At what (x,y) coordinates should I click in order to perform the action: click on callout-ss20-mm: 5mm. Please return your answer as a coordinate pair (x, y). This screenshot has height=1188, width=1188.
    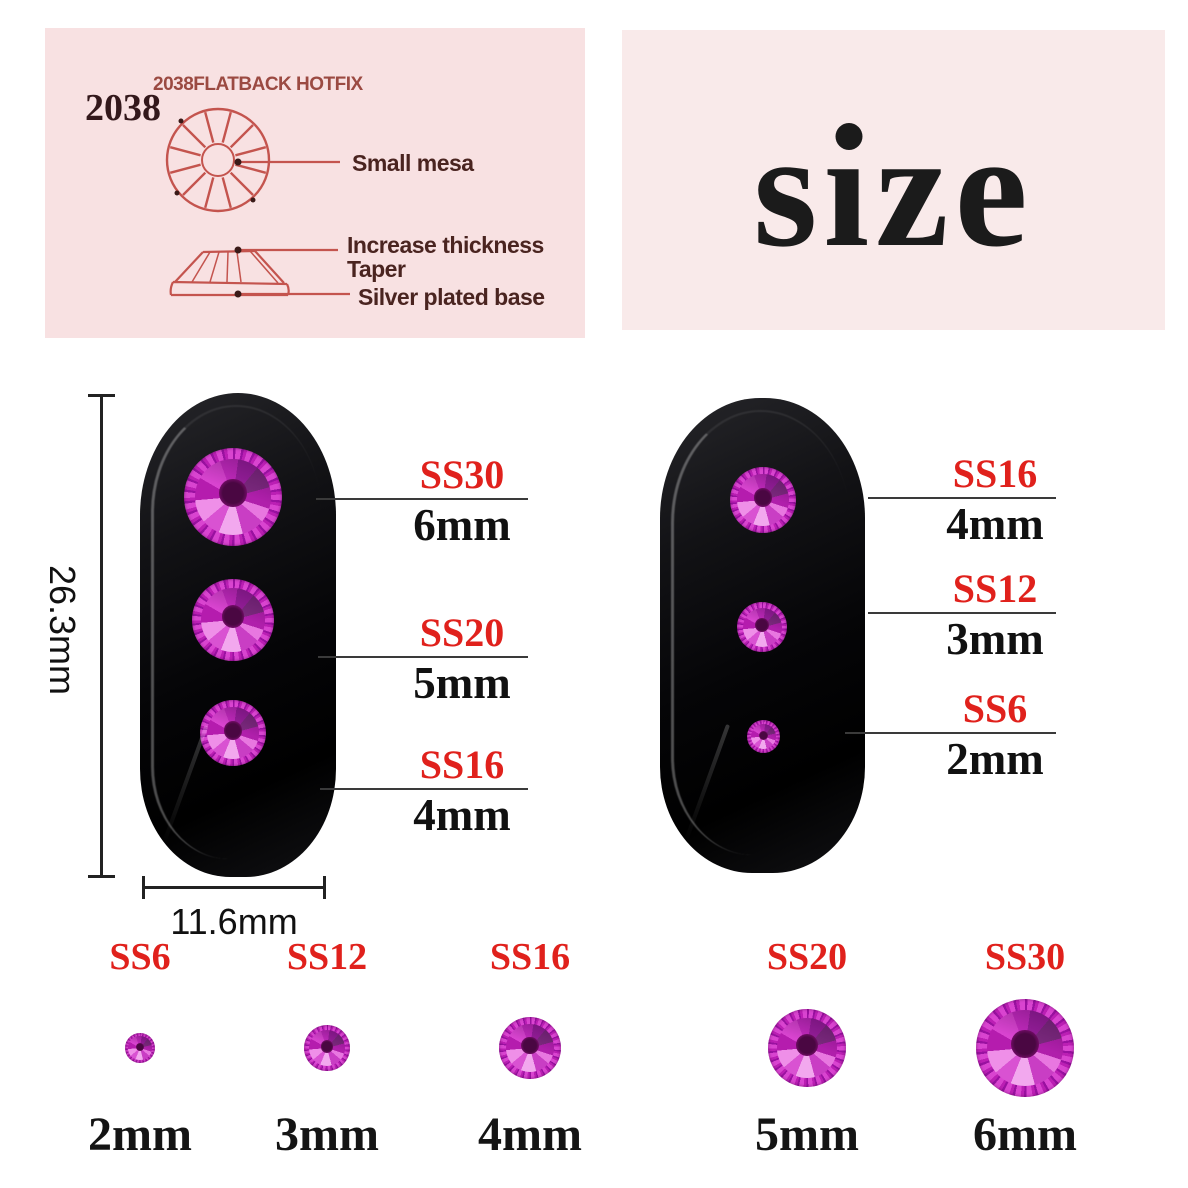
    Looking at the image, I should click on (462, 683).